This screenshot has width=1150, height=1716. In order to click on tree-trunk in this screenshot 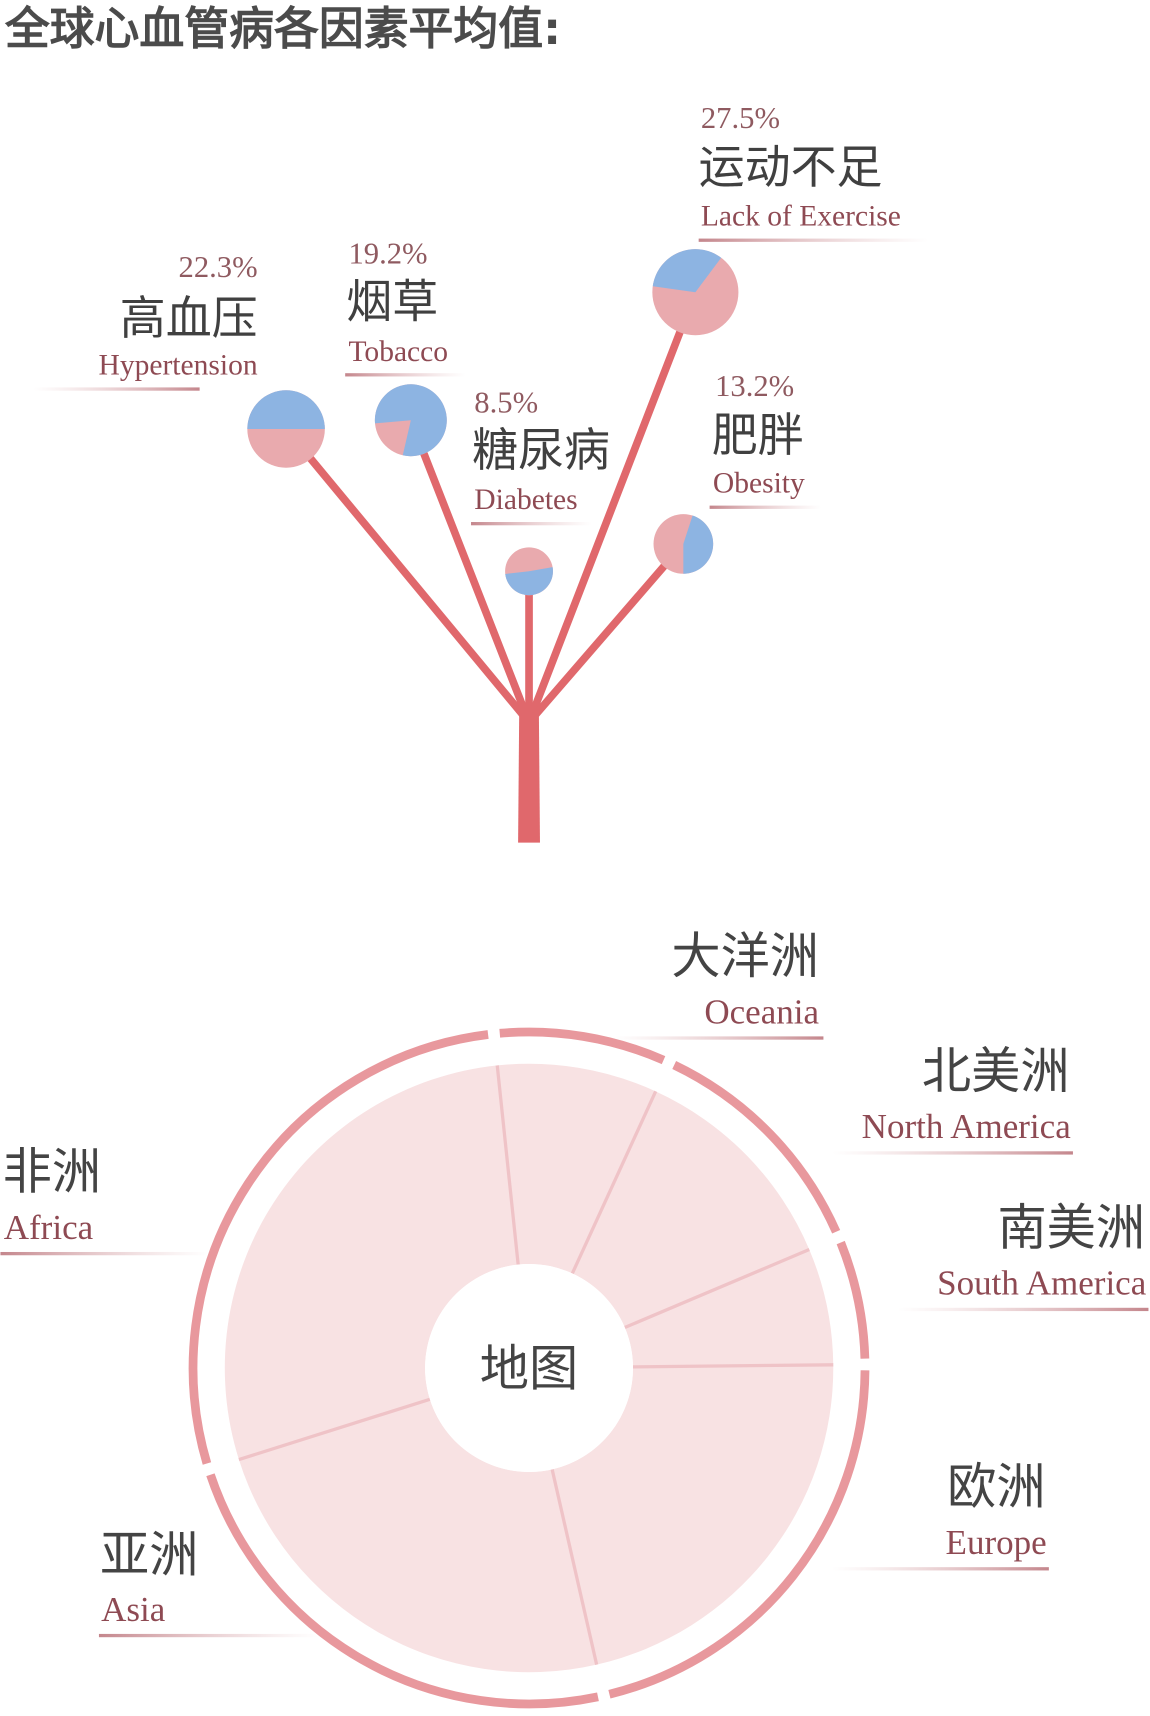, I will do `click(529, 778)`.